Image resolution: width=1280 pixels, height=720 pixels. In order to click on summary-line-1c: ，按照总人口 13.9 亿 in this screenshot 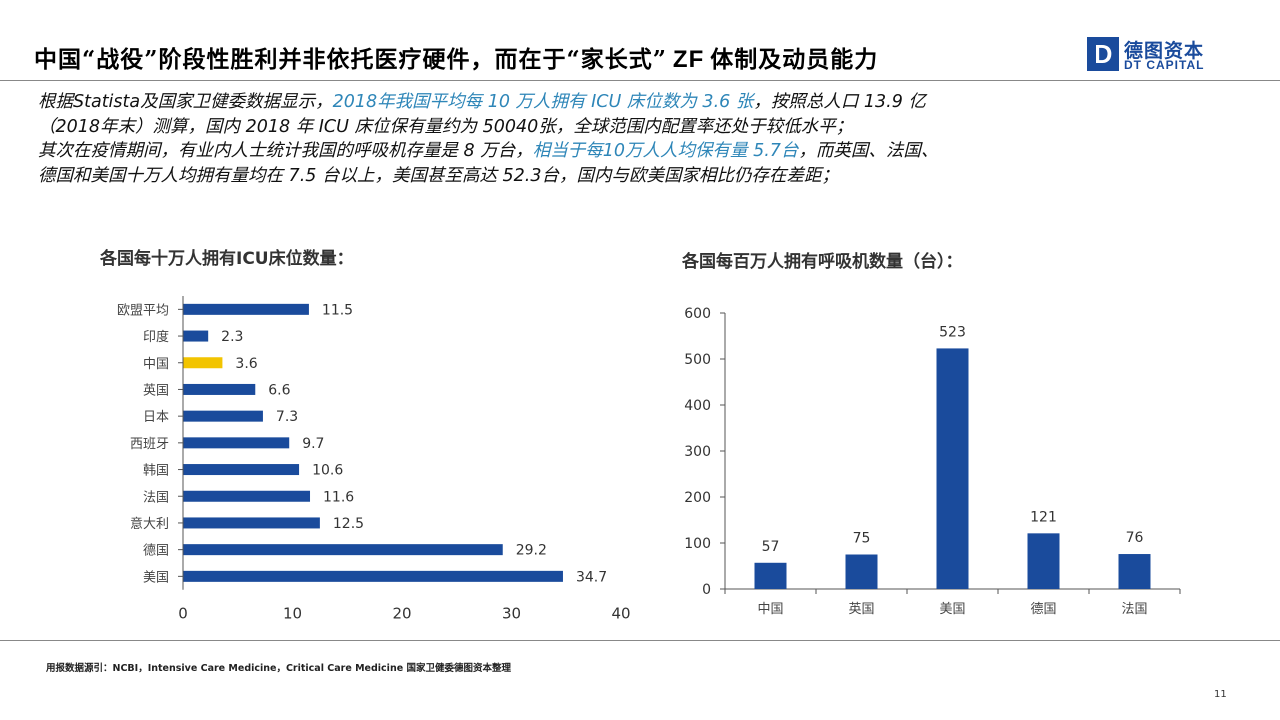, I will do `click(839, 102)`.